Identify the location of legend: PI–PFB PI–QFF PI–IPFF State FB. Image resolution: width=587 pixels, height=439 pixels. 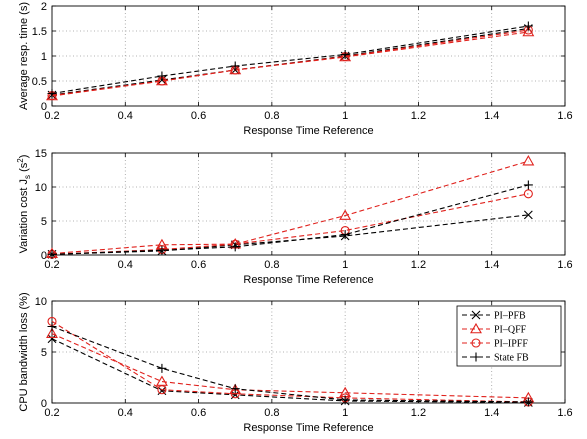
(509, 336).